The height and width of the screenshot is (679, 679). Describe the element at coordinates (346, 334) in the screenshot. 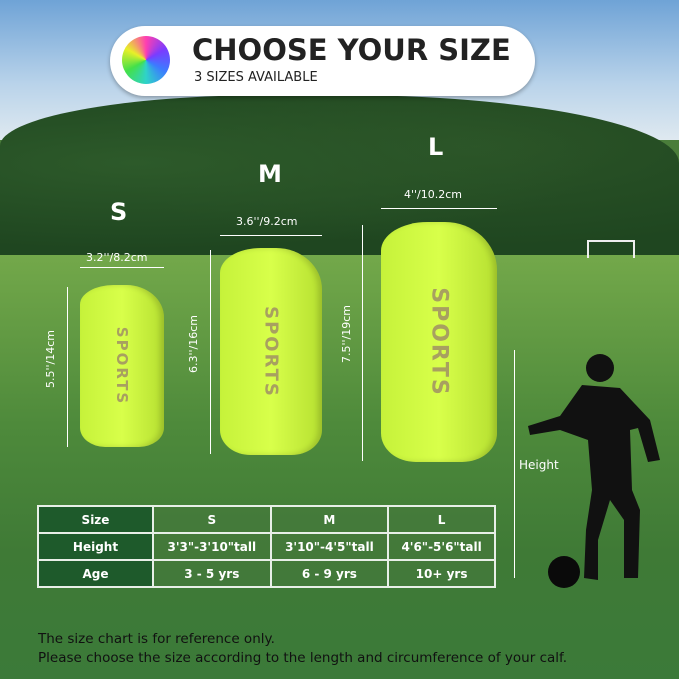

I see `length-l: 7.5''/19cm` at that location.